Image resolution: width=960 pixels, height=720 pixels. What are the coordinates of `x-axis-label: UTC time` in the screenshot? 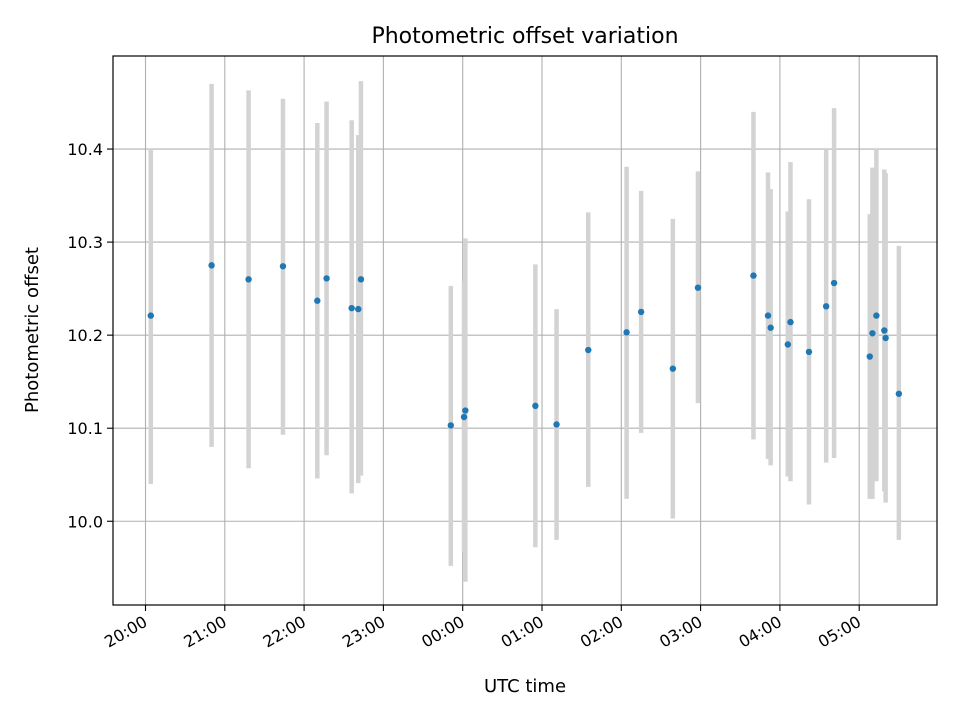 It's located at (525, 686).